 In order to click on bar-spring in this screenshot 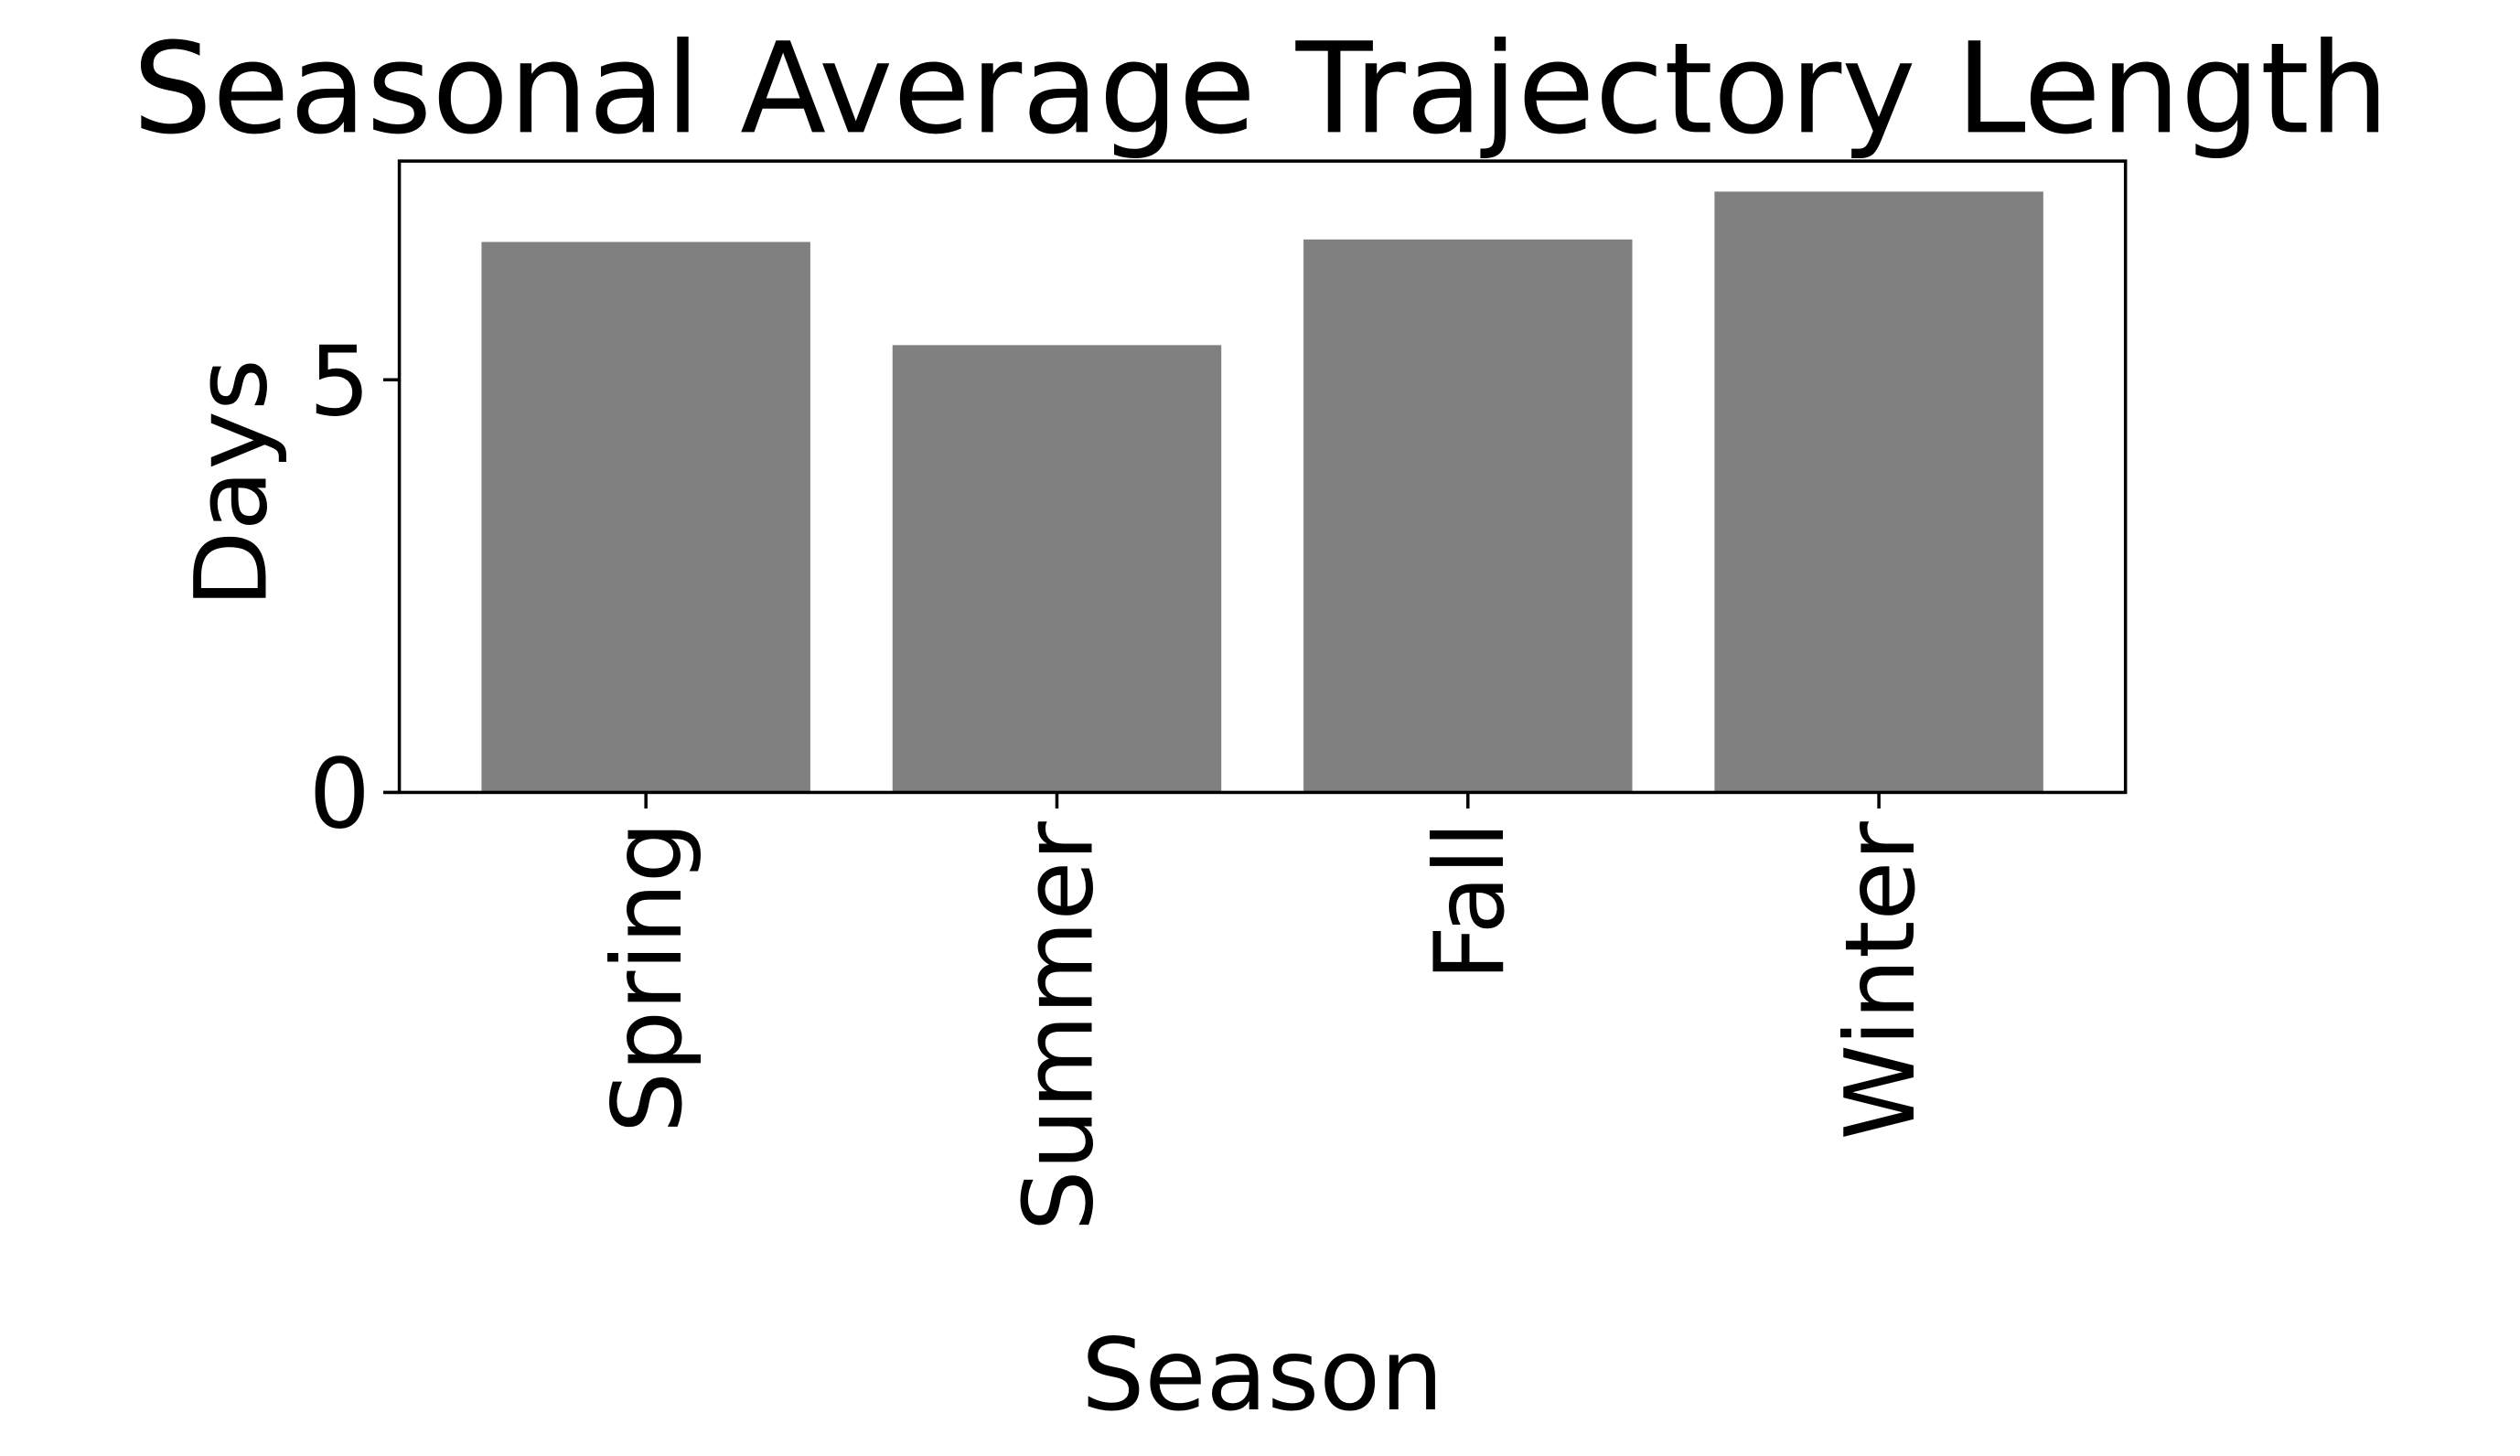, I will do `click(645, 517)`.